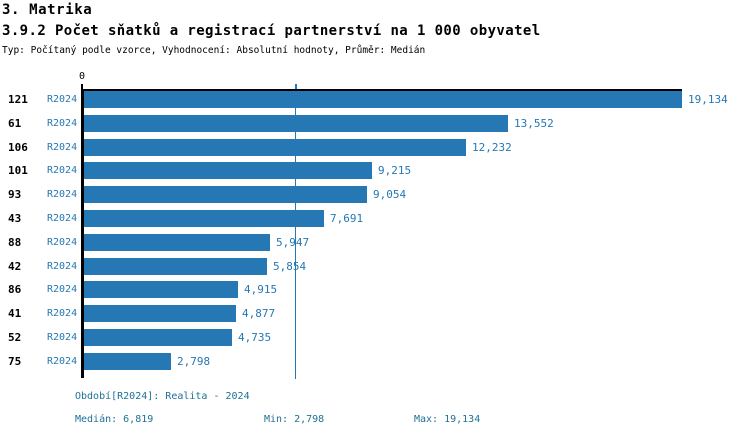 This screenshot has height=440, width=750. I want to click on chart-row: 121 R2024 19,134, so click(375, 99).